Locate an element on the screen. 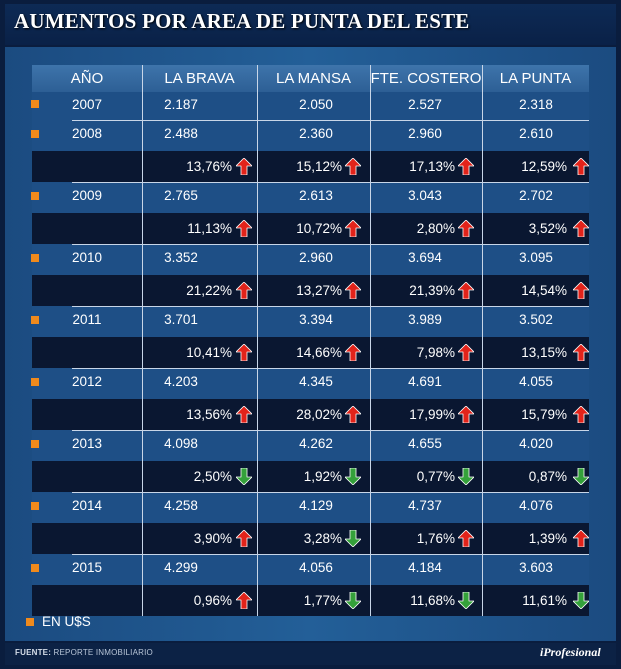 The height and width of the screenshot is (669, 621). change-cell: 1,39% is located at coordinates (547, 538).